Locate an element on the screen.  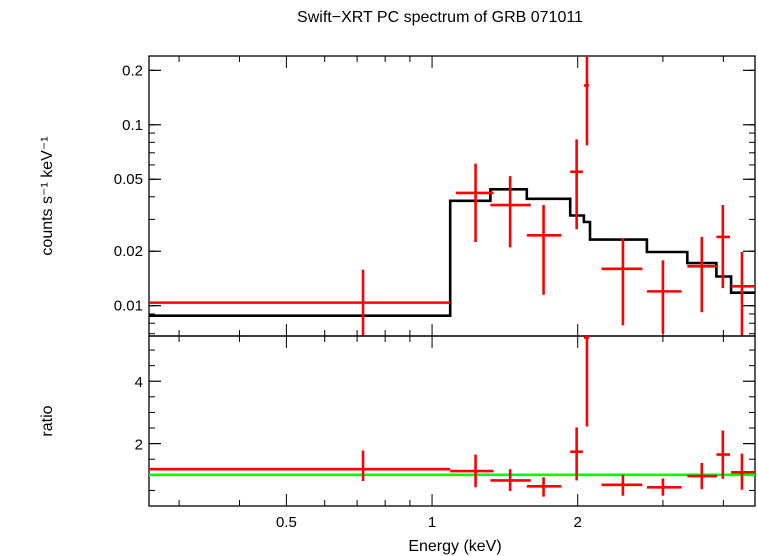
spectrum-y-tick-label: 0.1 is located at coordinates (132, 125).